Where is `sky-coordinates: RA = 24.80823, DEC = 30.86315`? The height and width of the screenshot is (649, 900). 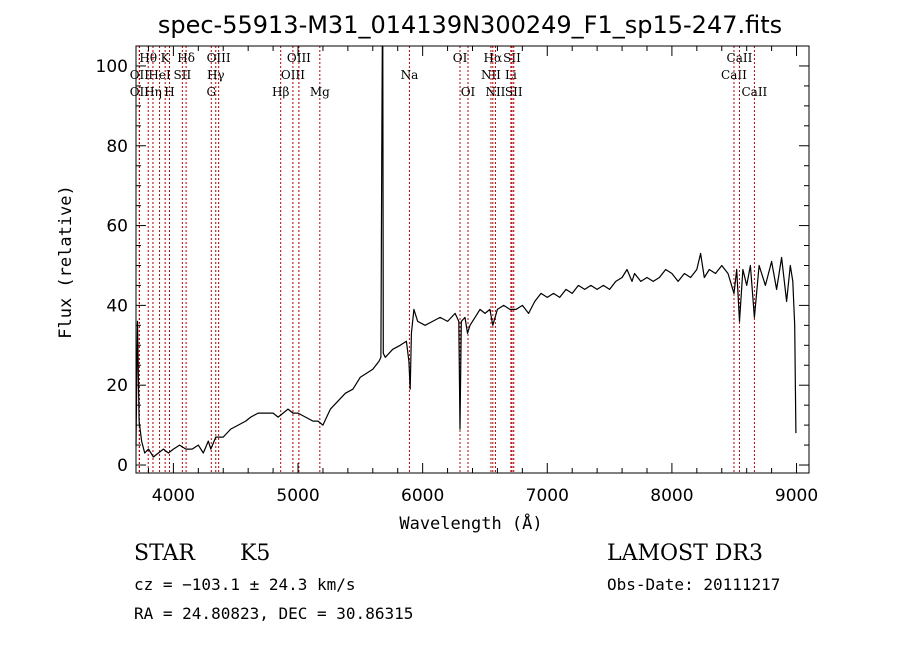
sky-coordinates: RA = 24.80823, DEC = 30.86315 is located at coordinates (273, 613).